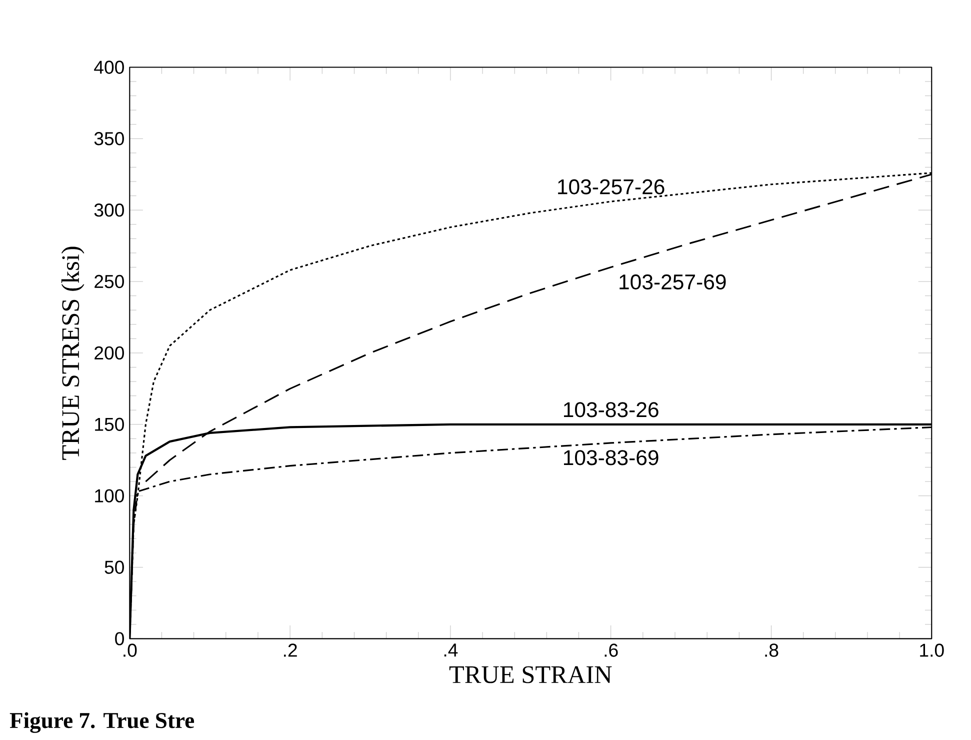 This screenshot has height=740, width=971. Describe the element at coordinates (119, 639) in the screenshot. I see `y-tick-label: 0` at that location.